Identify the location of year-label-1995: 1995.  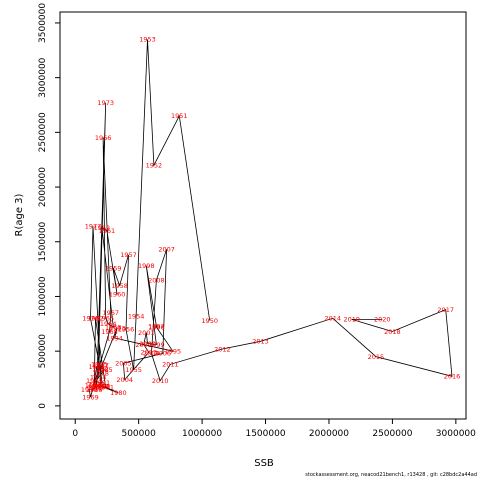
(173, 352).